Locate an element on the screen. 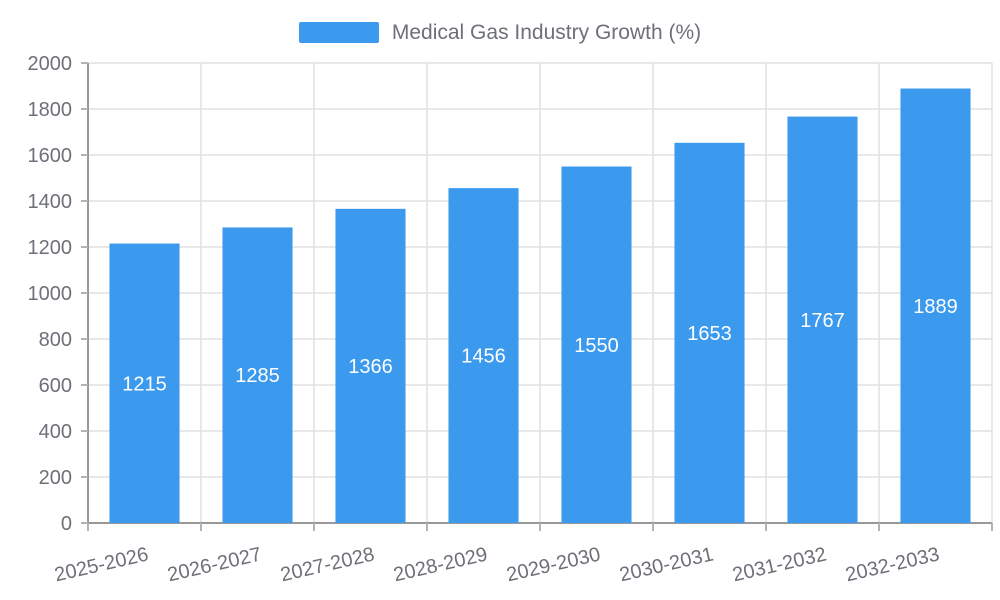 This screenshot has width=1000, height=600. y-tick-label: 400 is located at coordinates (55, 432).